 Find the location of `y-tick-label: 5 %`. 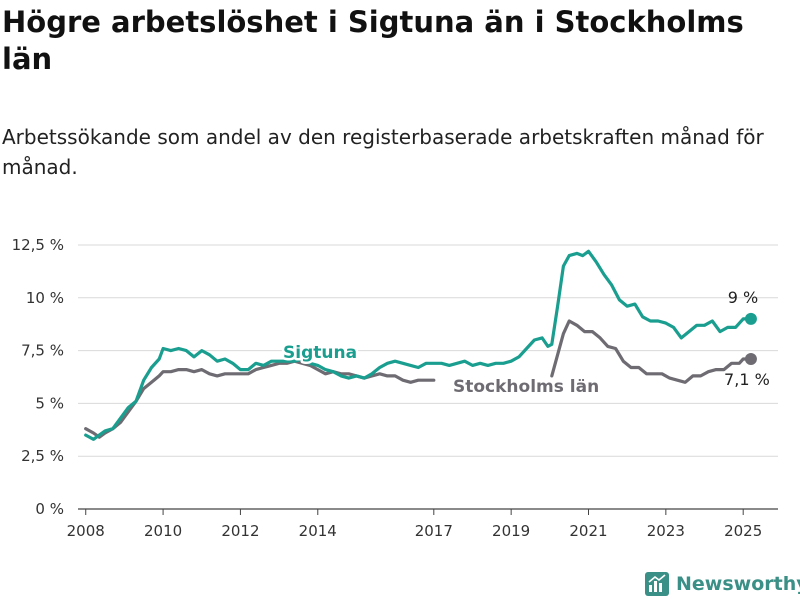

y-tick-label: 5 % is located at coordinates (49, 403).